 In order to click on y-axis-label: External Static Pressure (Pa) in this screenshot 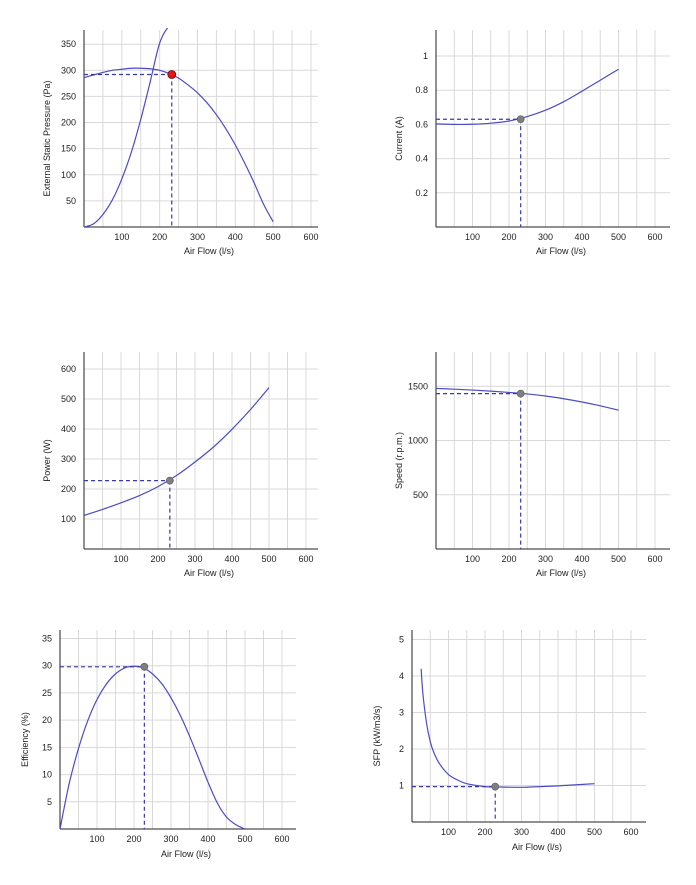, I will do `click(47, 138)`.